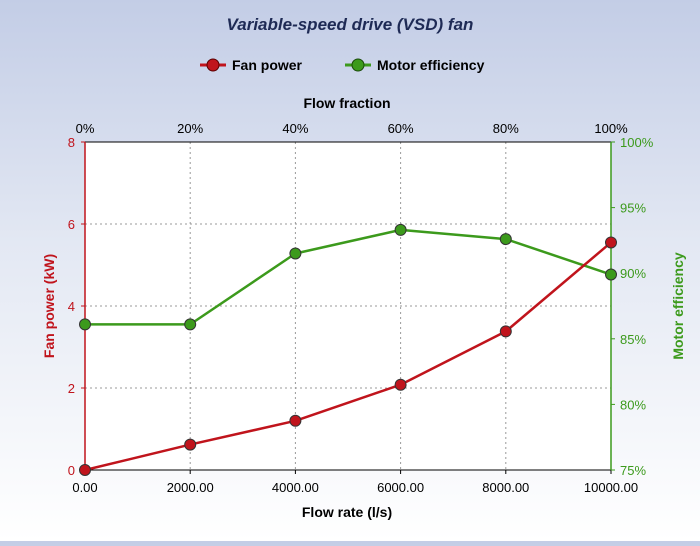  Describe the element at coordinates (633, 208) in the screenshot. I see `y2-tick-label: 95%` at that location.